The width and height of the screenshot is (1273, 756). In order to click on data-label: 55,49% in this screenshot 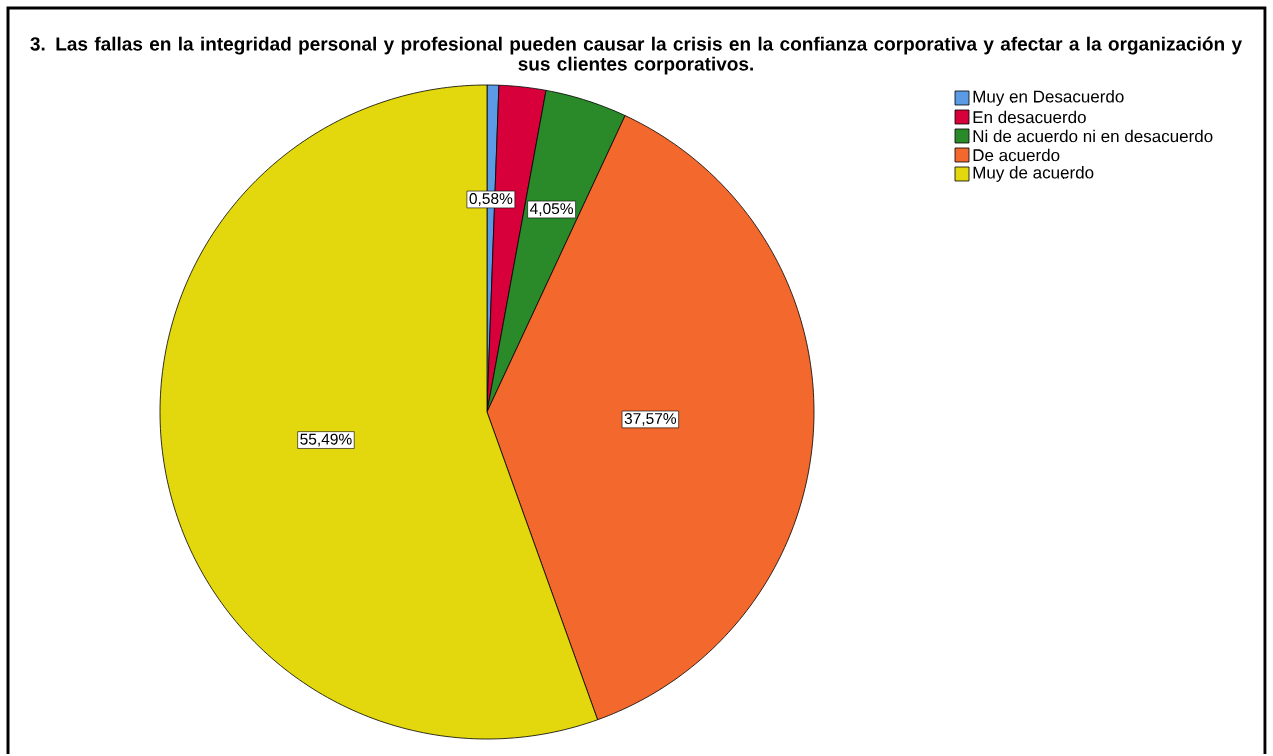, I will do `click(326, 440)`.